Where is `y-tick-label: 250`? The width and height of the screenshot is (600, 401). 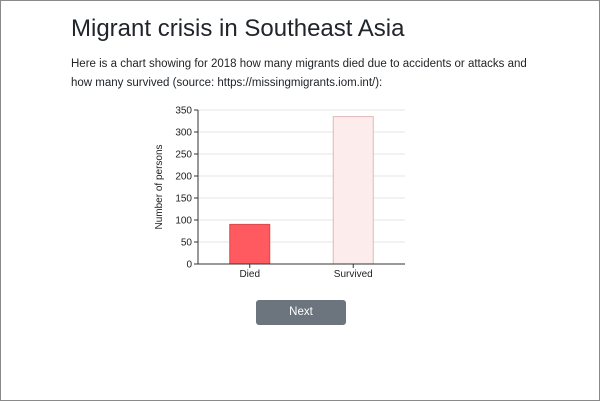
y-tick-label: 250 is located at coordinates (183, 155).